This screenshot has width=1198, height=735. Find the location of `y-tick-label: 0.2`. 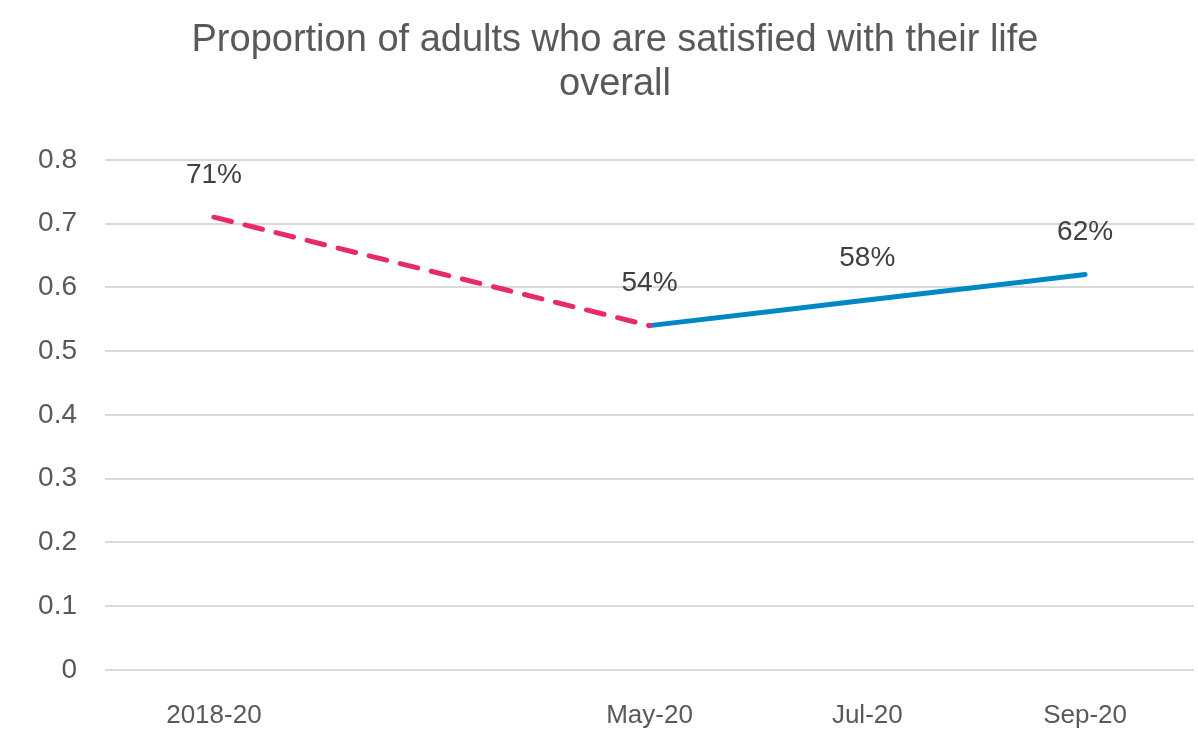

y-tick-label: 0.2 is located at coordinates (57, 541).